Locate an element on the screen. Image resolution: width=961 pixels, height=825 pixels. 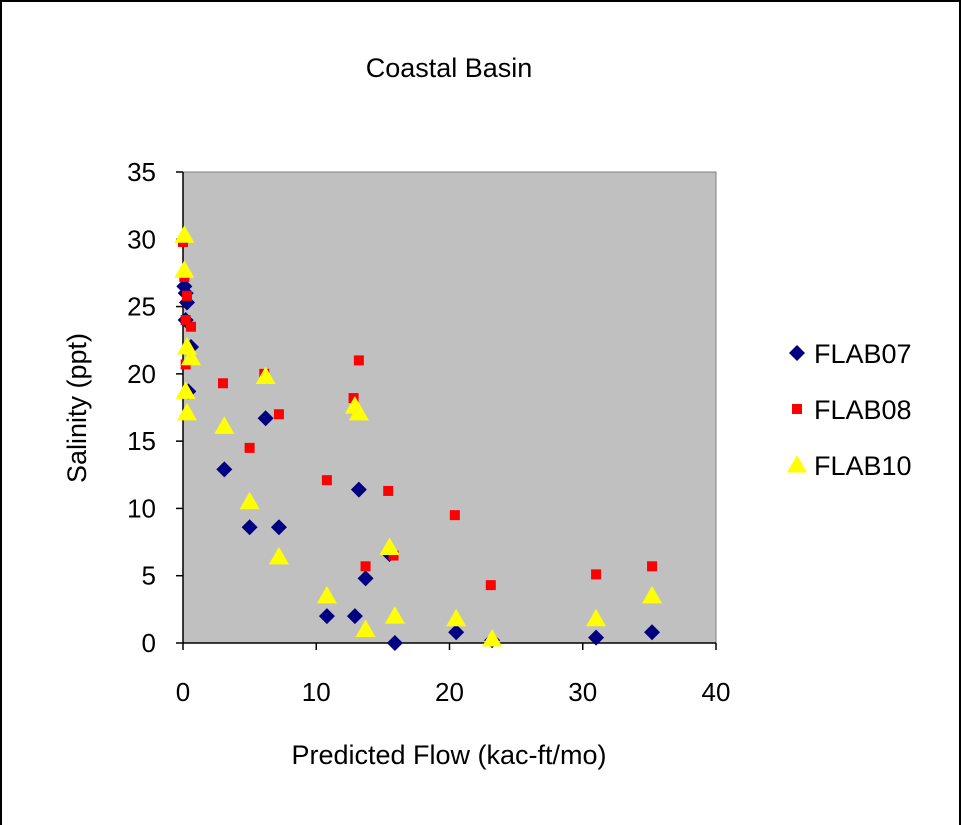
y-tick-label: 25 is located at coordinates (141, 307).